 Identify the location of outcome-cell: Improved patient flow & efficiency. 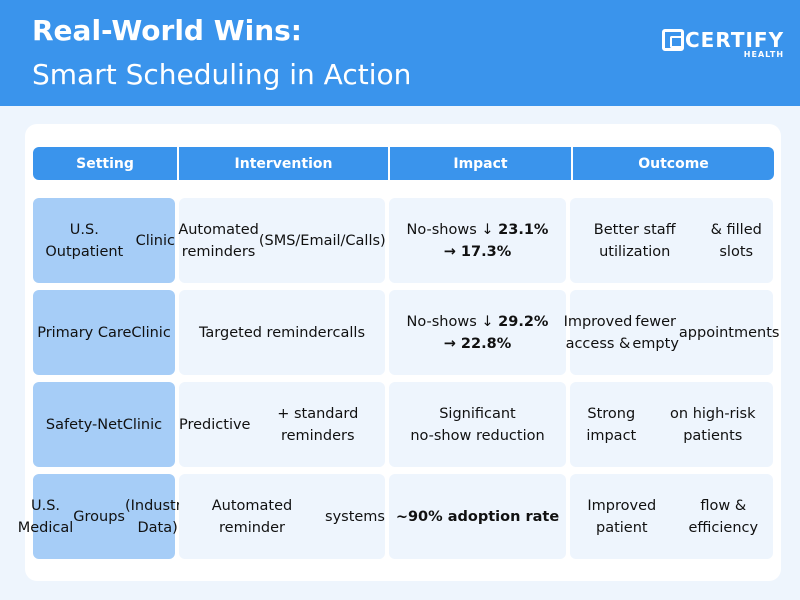
(671, 516).